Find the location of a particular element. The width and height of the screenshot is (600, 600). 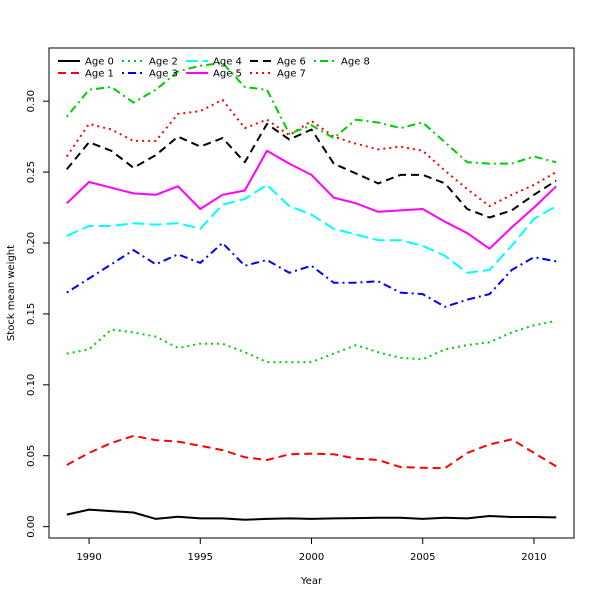

x-tick-label: 1990 is located at coordinates (88, 557).